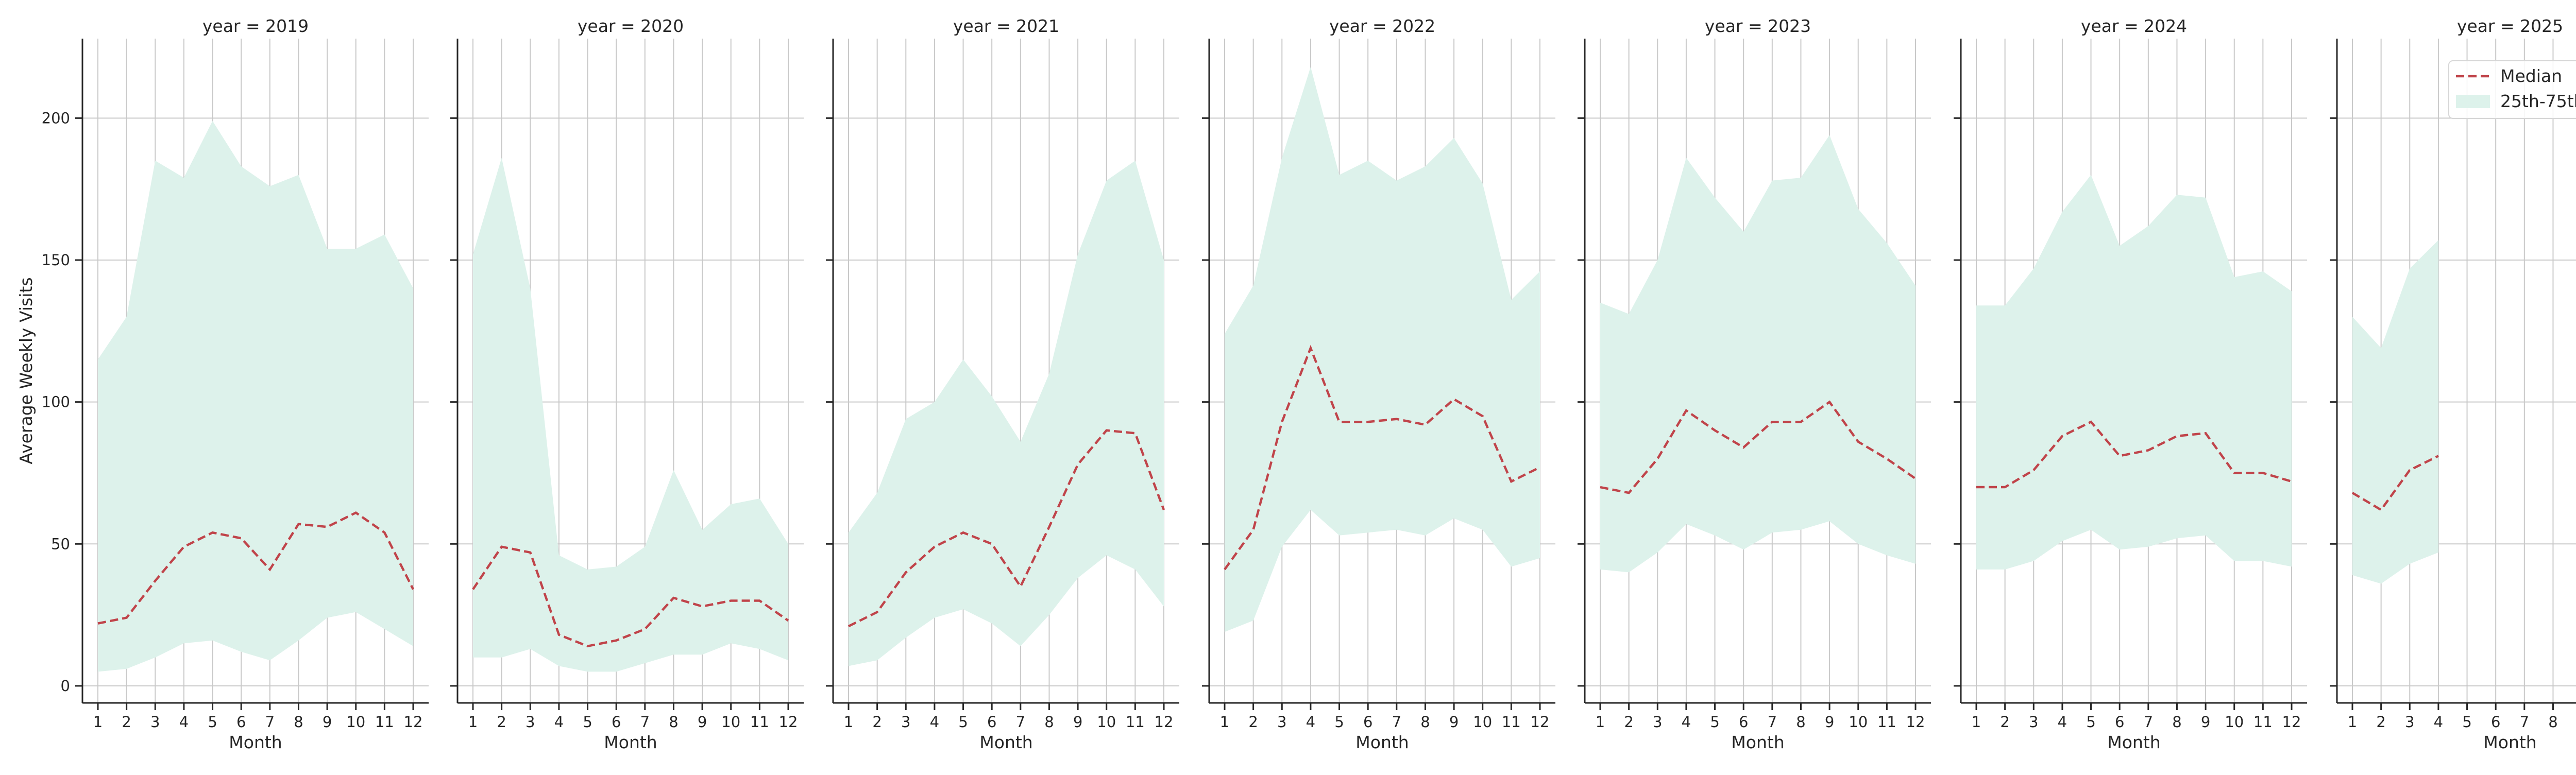 Image resolution: width=2576 pixels, height=775 pixels. Describe the element at coordinates (2473, 101) in the screenshot. I see `legend-band-swatch` at that location.